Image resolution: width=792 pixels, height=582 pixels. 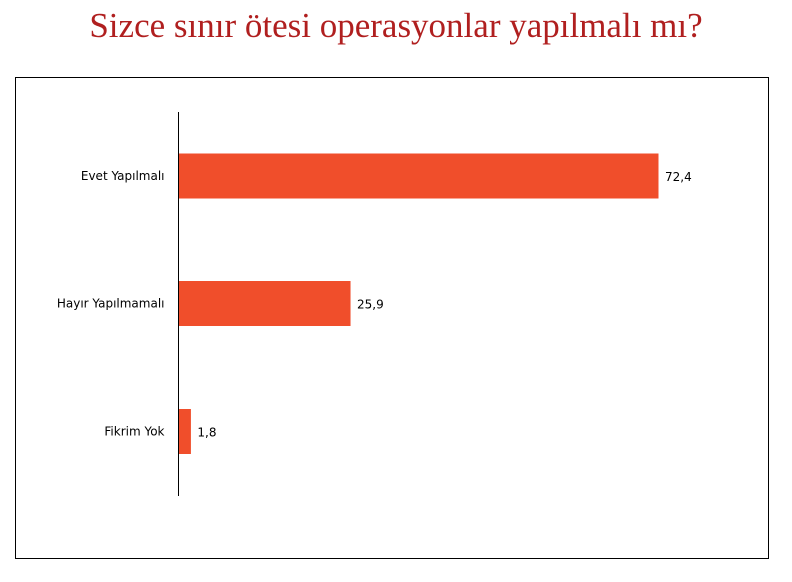 What do you see at coordinates (134, 432) in the screenshot?
I see `category-label: Fikrim Yok` at bounding box center [134, 432].